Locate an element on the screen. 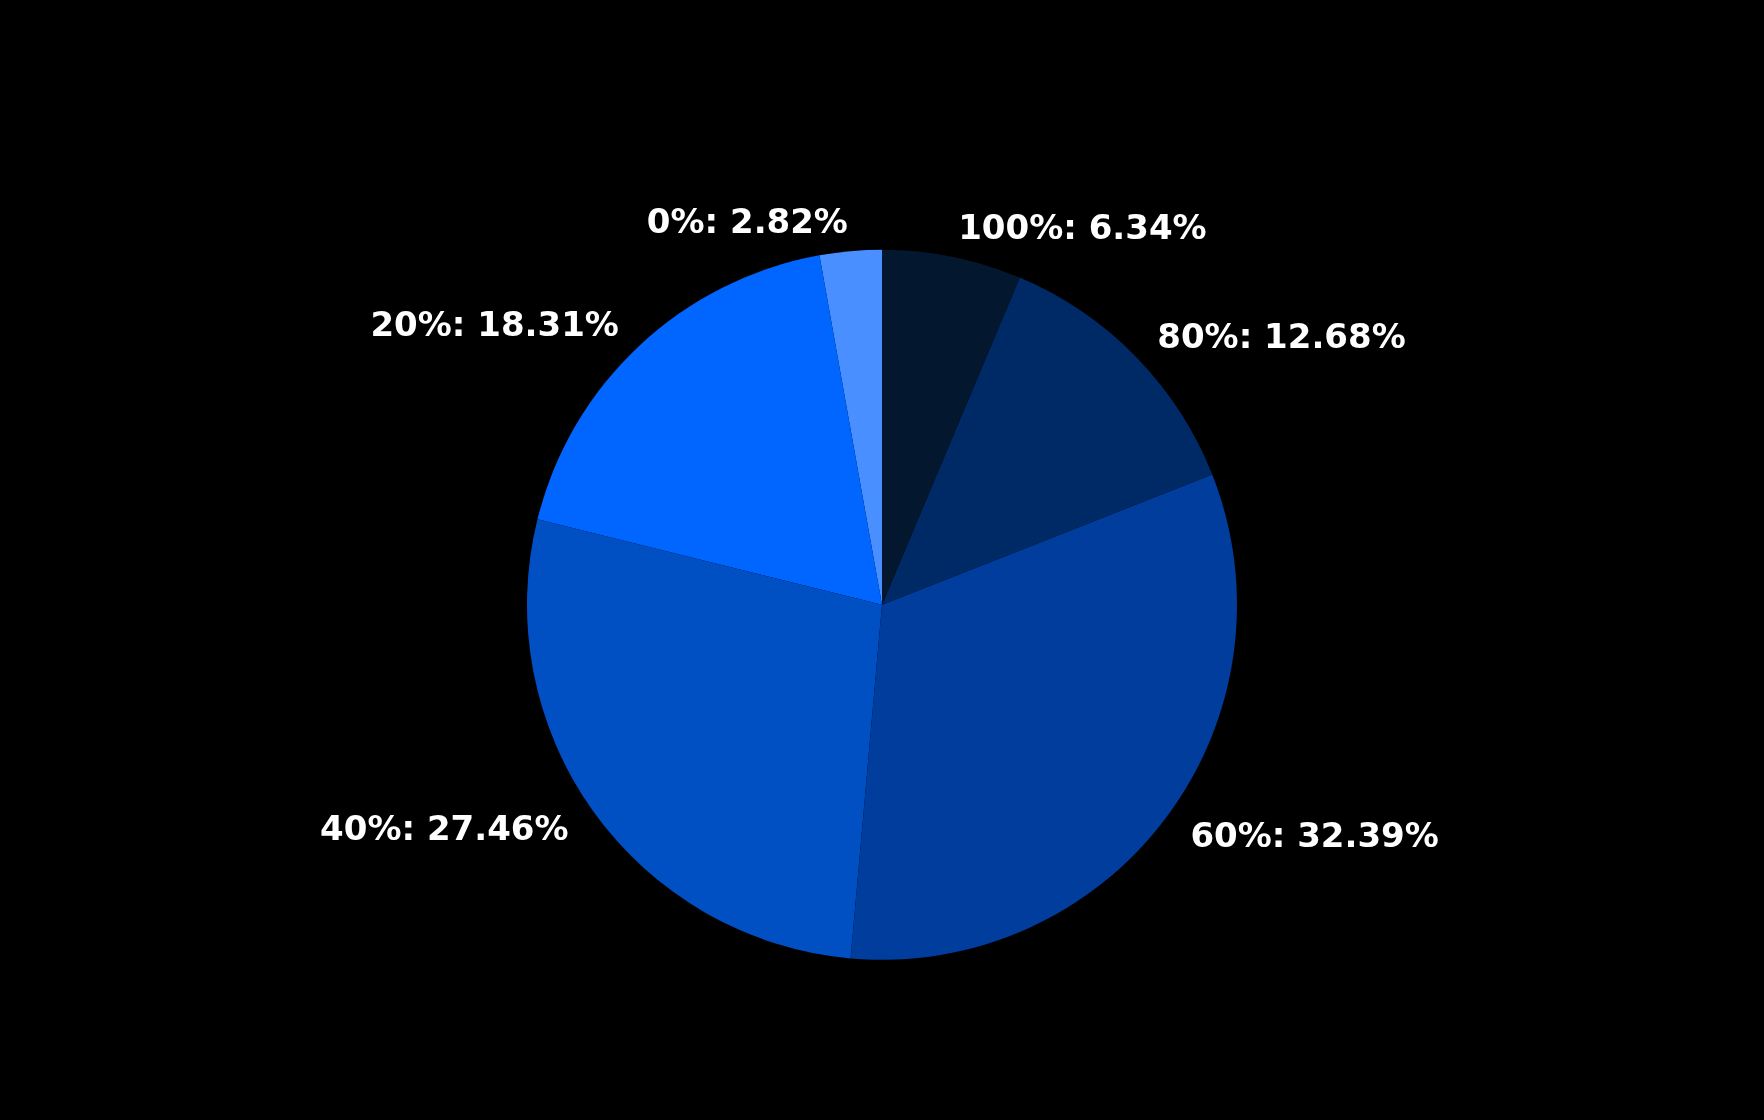  slice-label: 100%: 6.34% is located at coordinates (1082, 227).